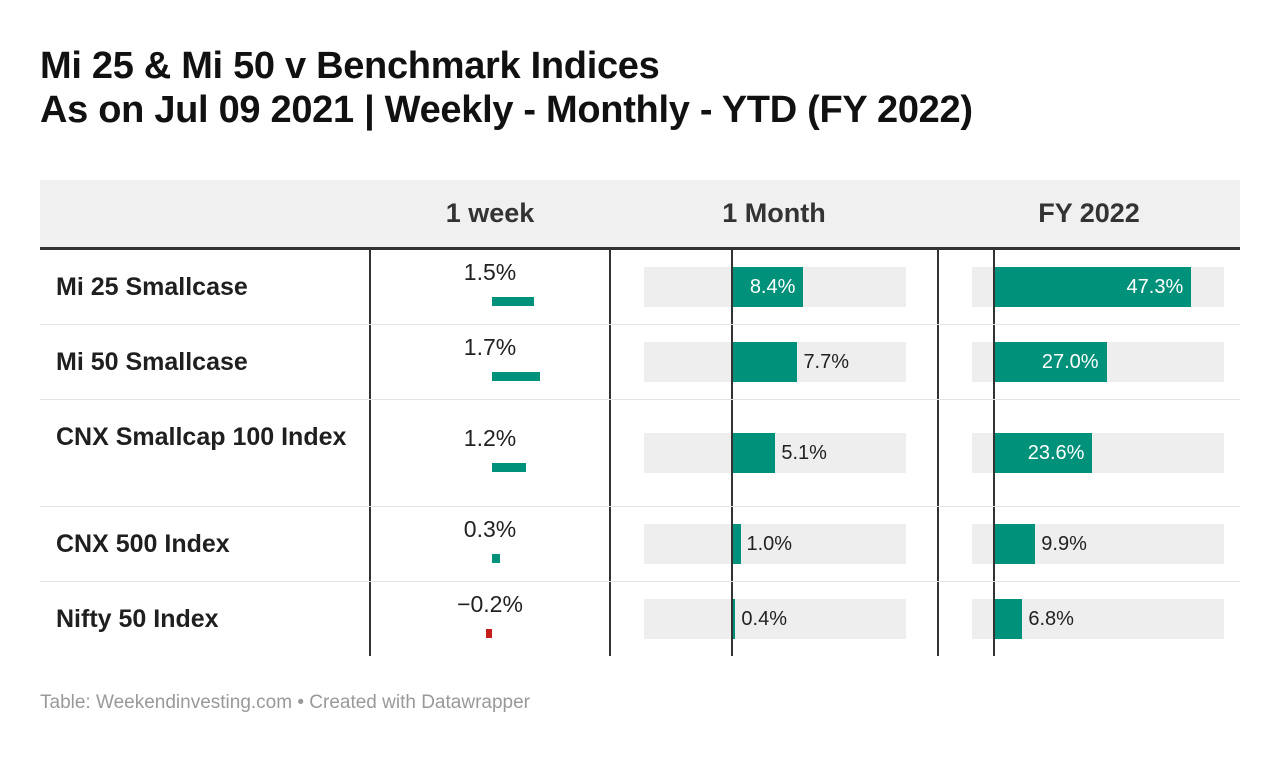 The height and width of the screenshot is (758, 1280). I want to click on fy-value: 47.3%, so click(1155, 287).